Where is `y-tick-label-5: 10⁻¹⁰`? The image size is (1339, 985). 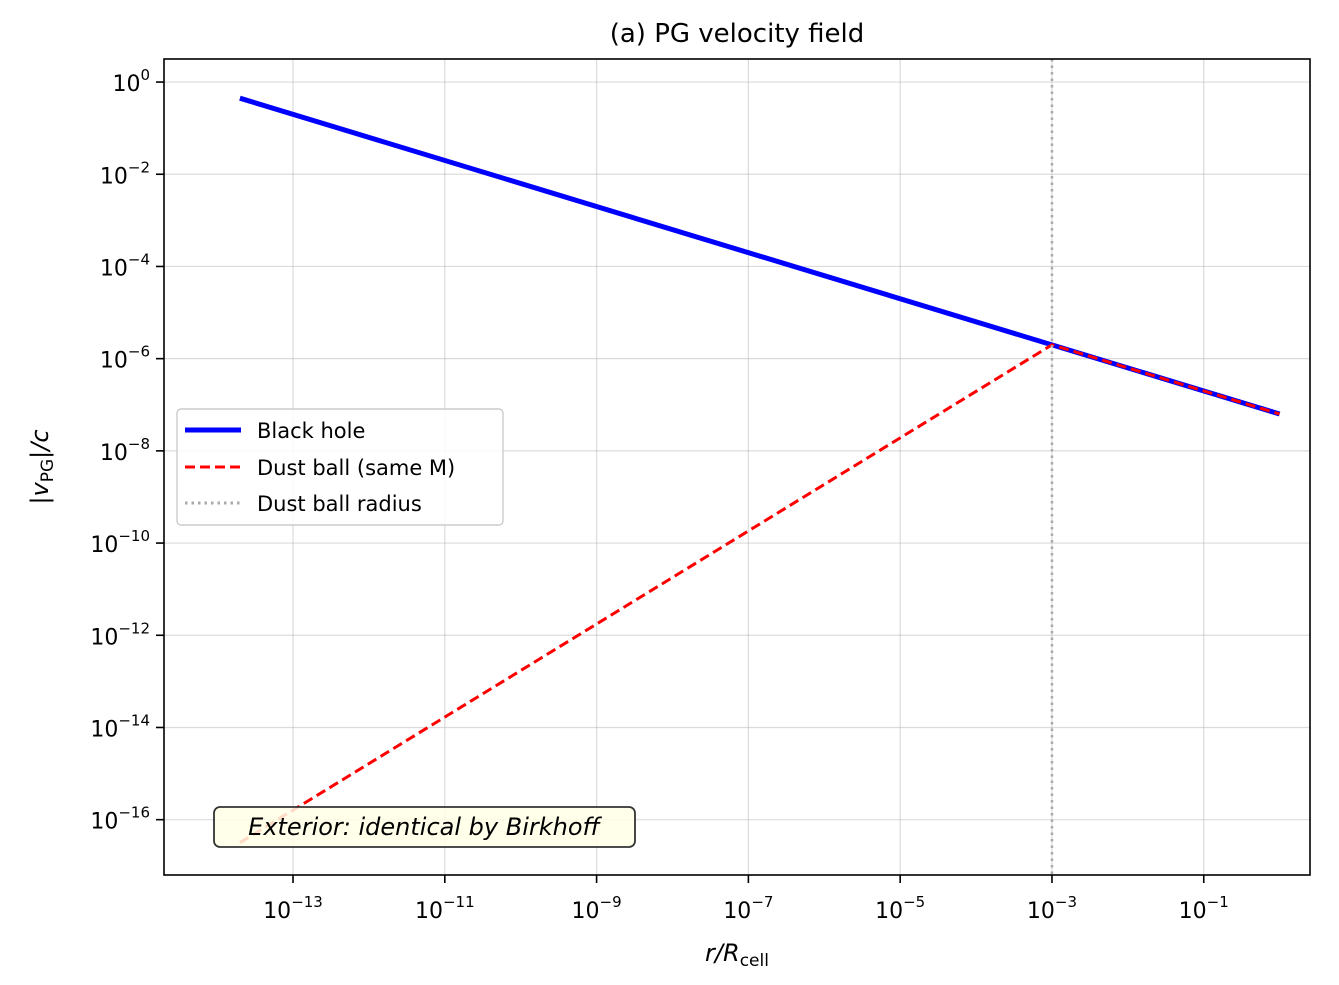
y-tick-label-5: 10⁻¹⁰ is located at coordinates (120, 542).